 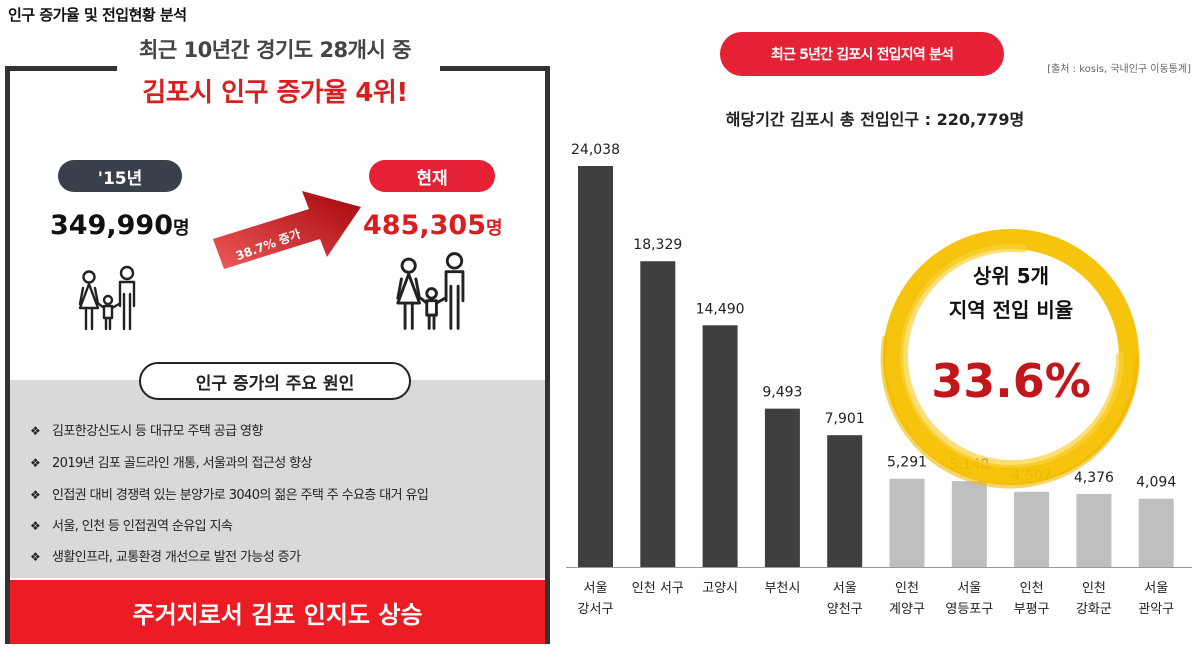 What do you see at coordinates (720, 309) in the screenshot?
I see `bar-value-label: 14,490` at bounding box center [720, 309].